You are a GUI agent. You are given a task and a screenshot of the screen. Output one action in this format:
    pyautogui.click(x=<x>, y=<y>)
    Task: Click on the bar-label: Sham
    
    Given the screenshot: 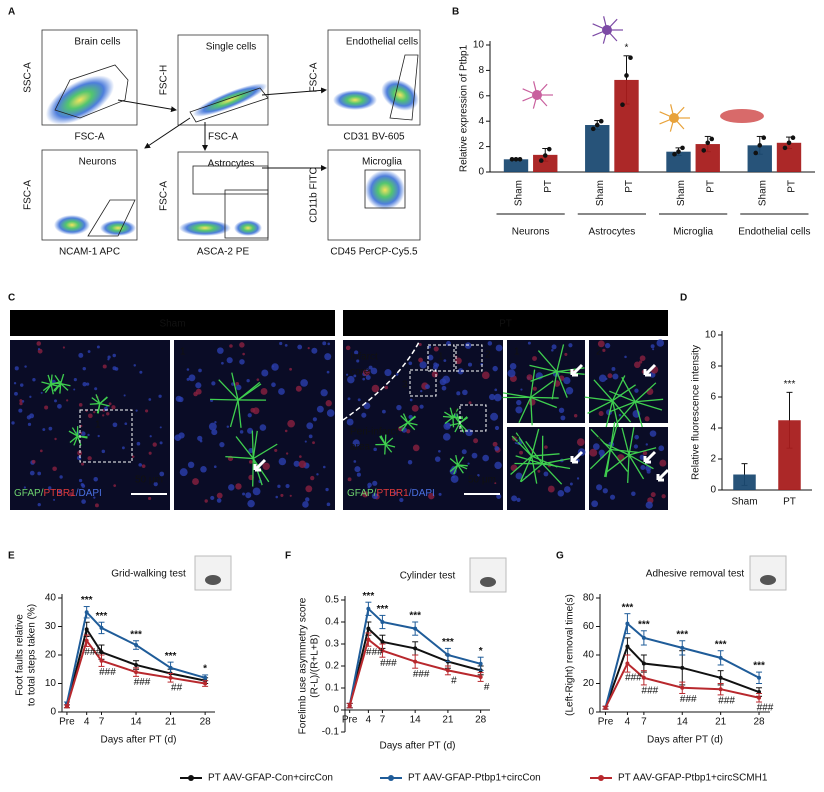 What is the action you would take?
    pyautogui.click(x=762, y=193)
    